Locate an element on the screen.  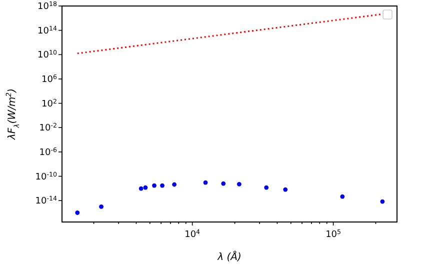
x-axis-title: λ (Å) is located at coordinates (229, 256).